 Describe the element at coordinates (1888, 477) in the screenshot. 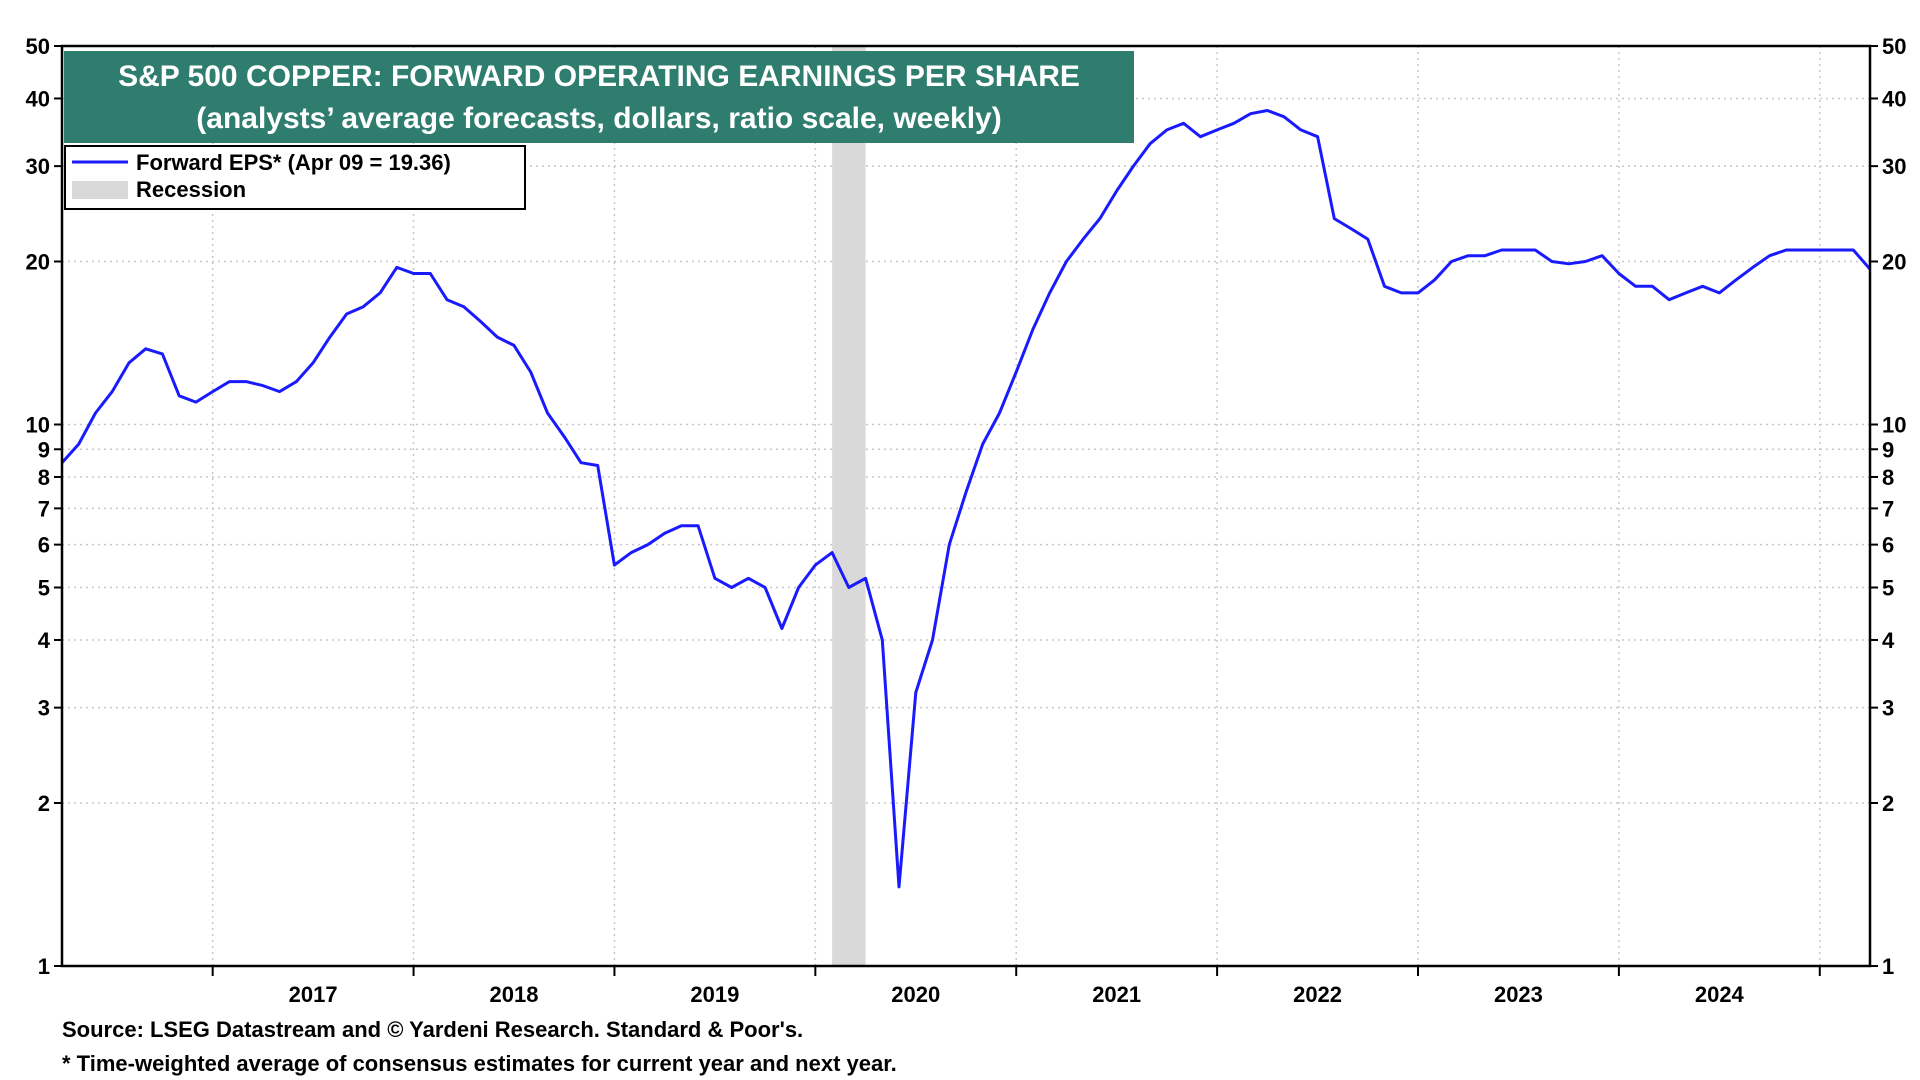

I see `y-tick-label-right: 8` at that location.